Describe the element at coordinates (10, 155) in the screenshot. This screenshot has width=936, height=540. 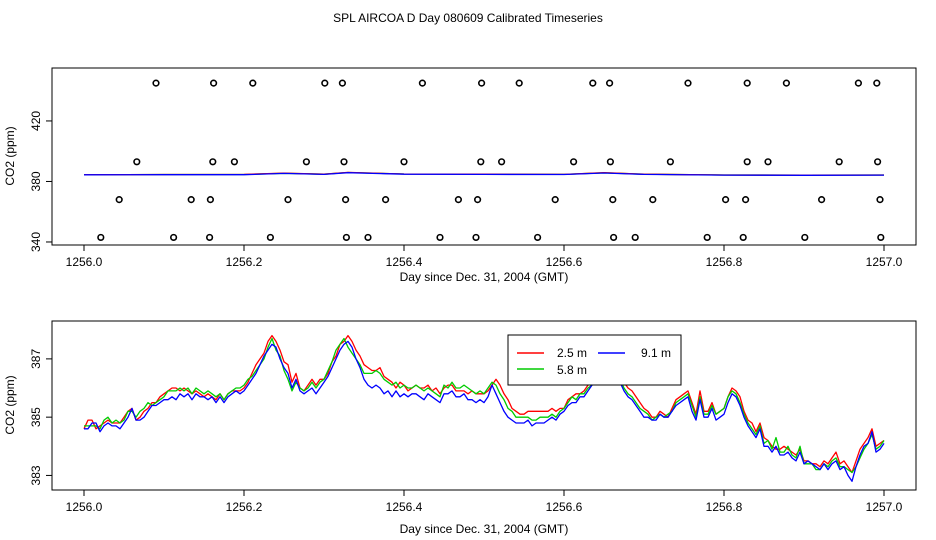
I see `top-y-axis-label: CO2 (ppm)` at that location.